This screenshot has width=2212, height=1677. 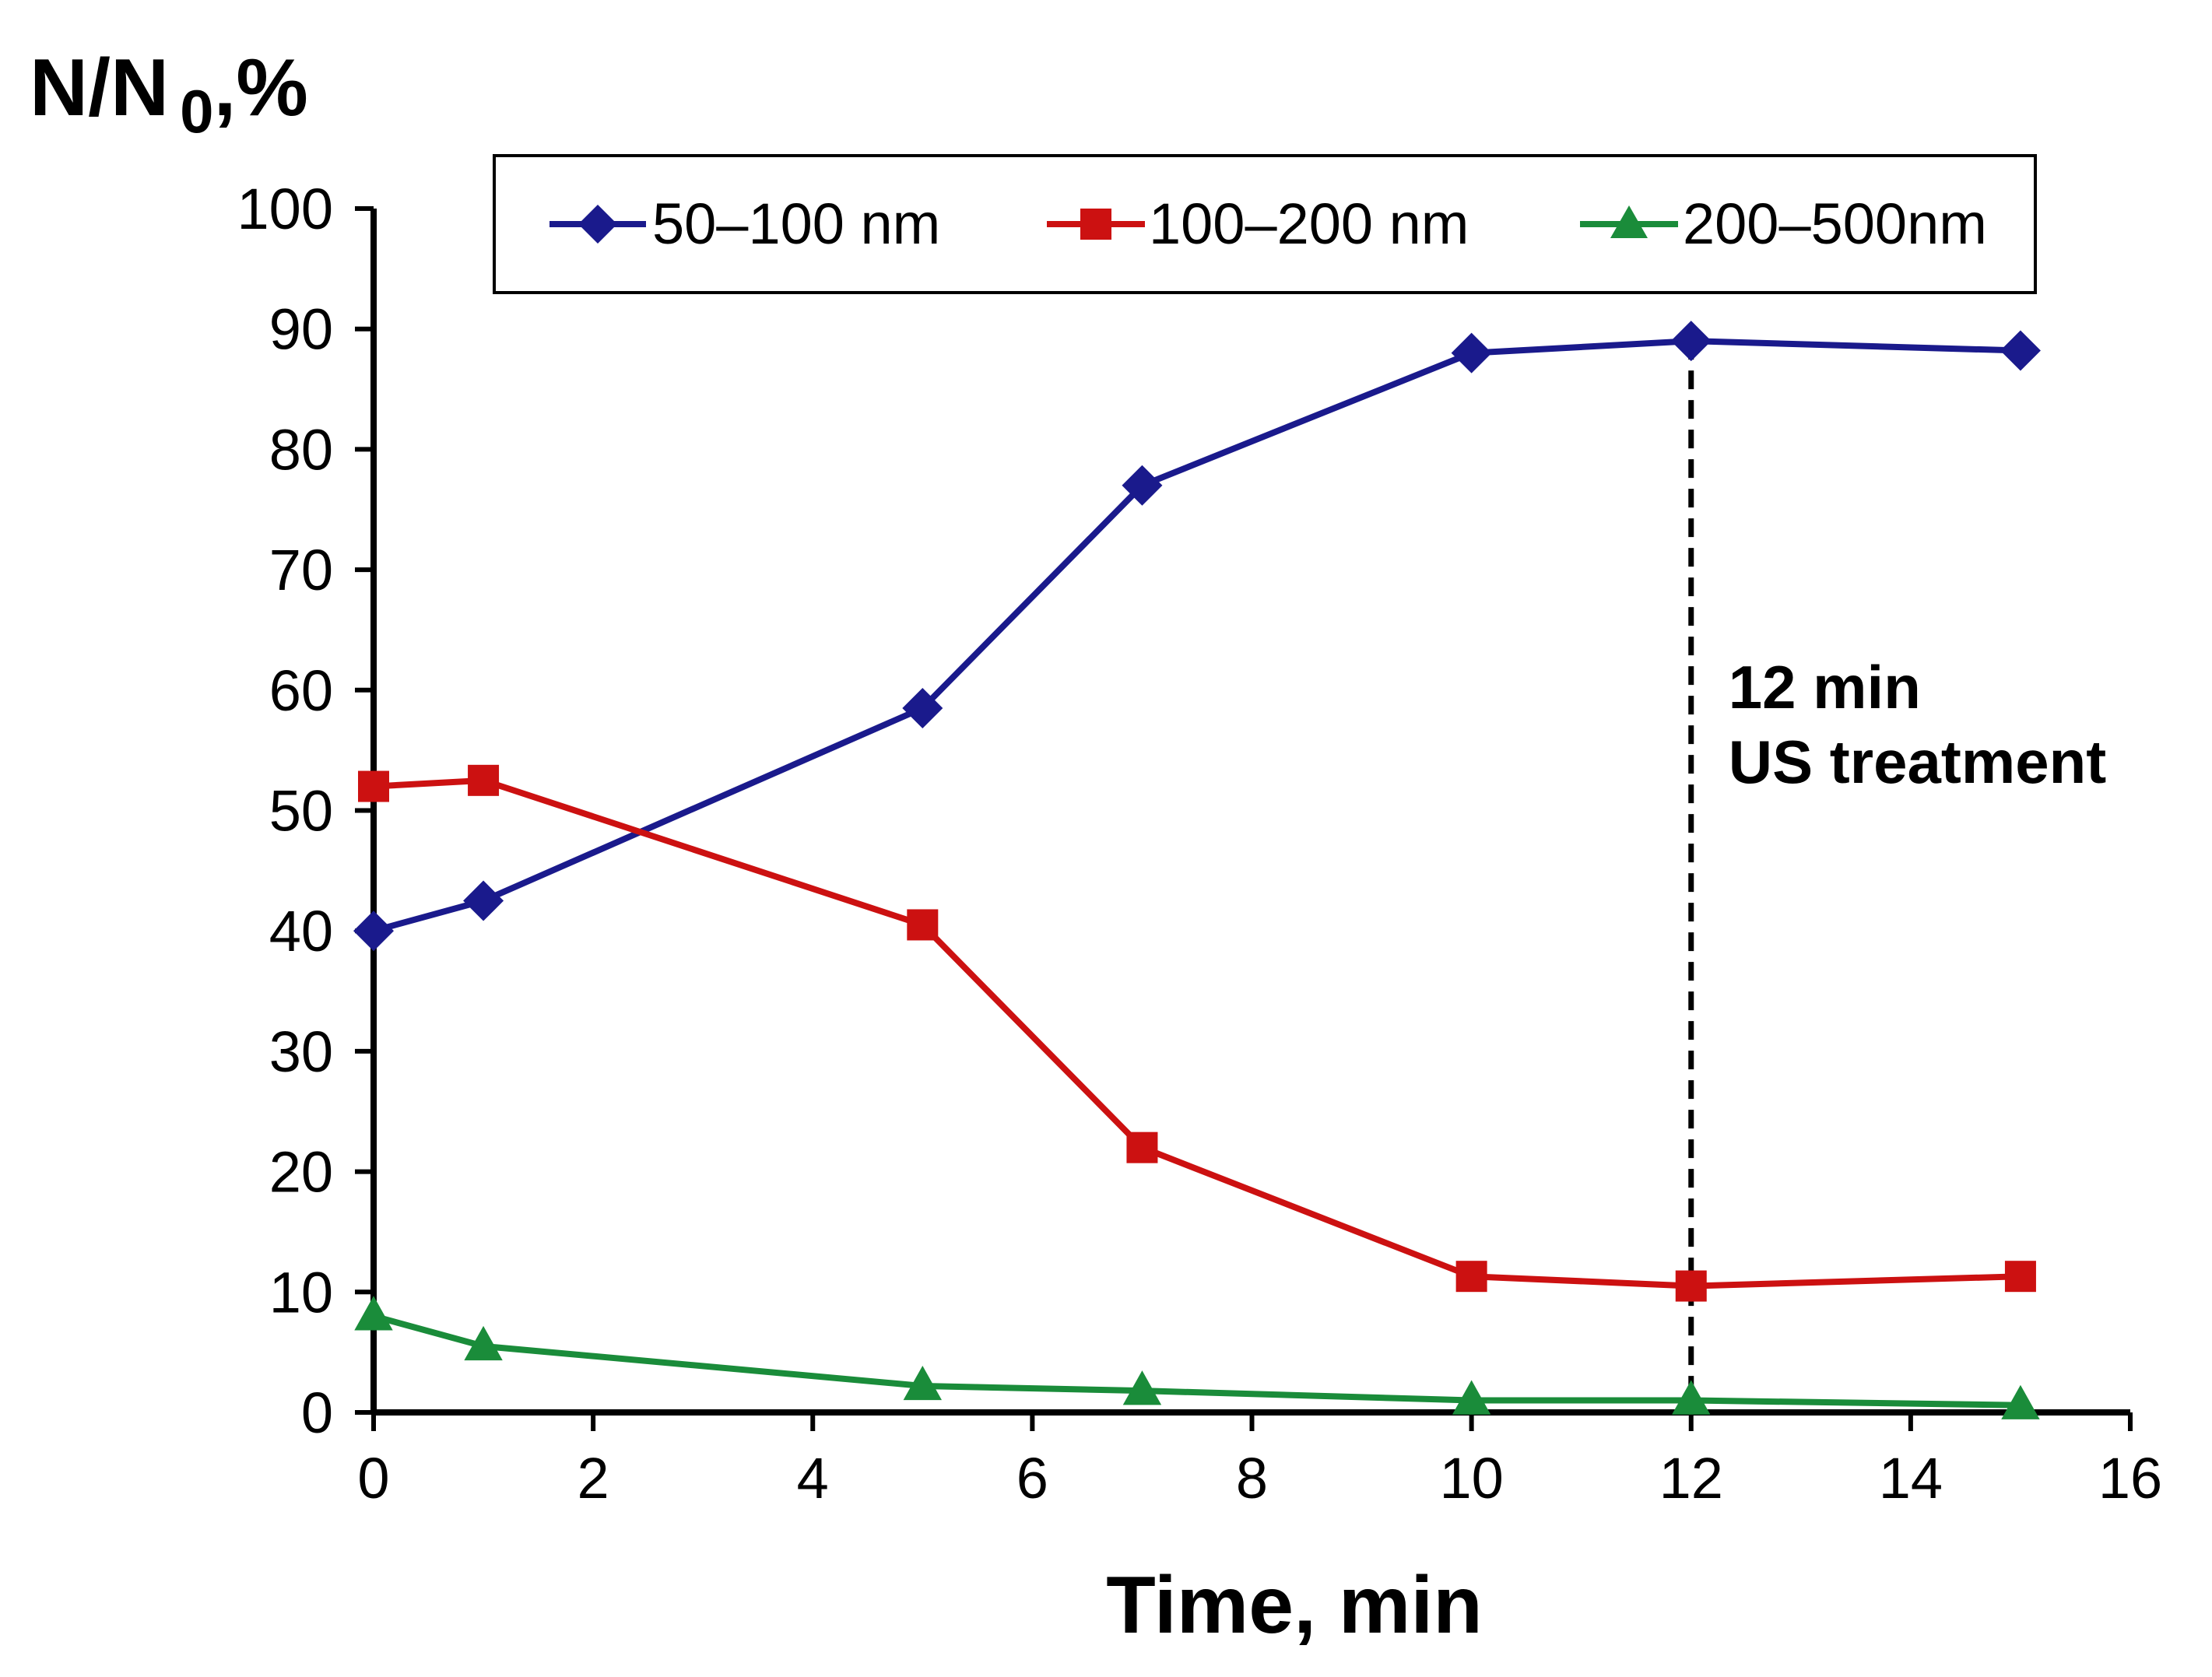 I want to click on x-tick-label: 6, so click(x=1032, y=1478).